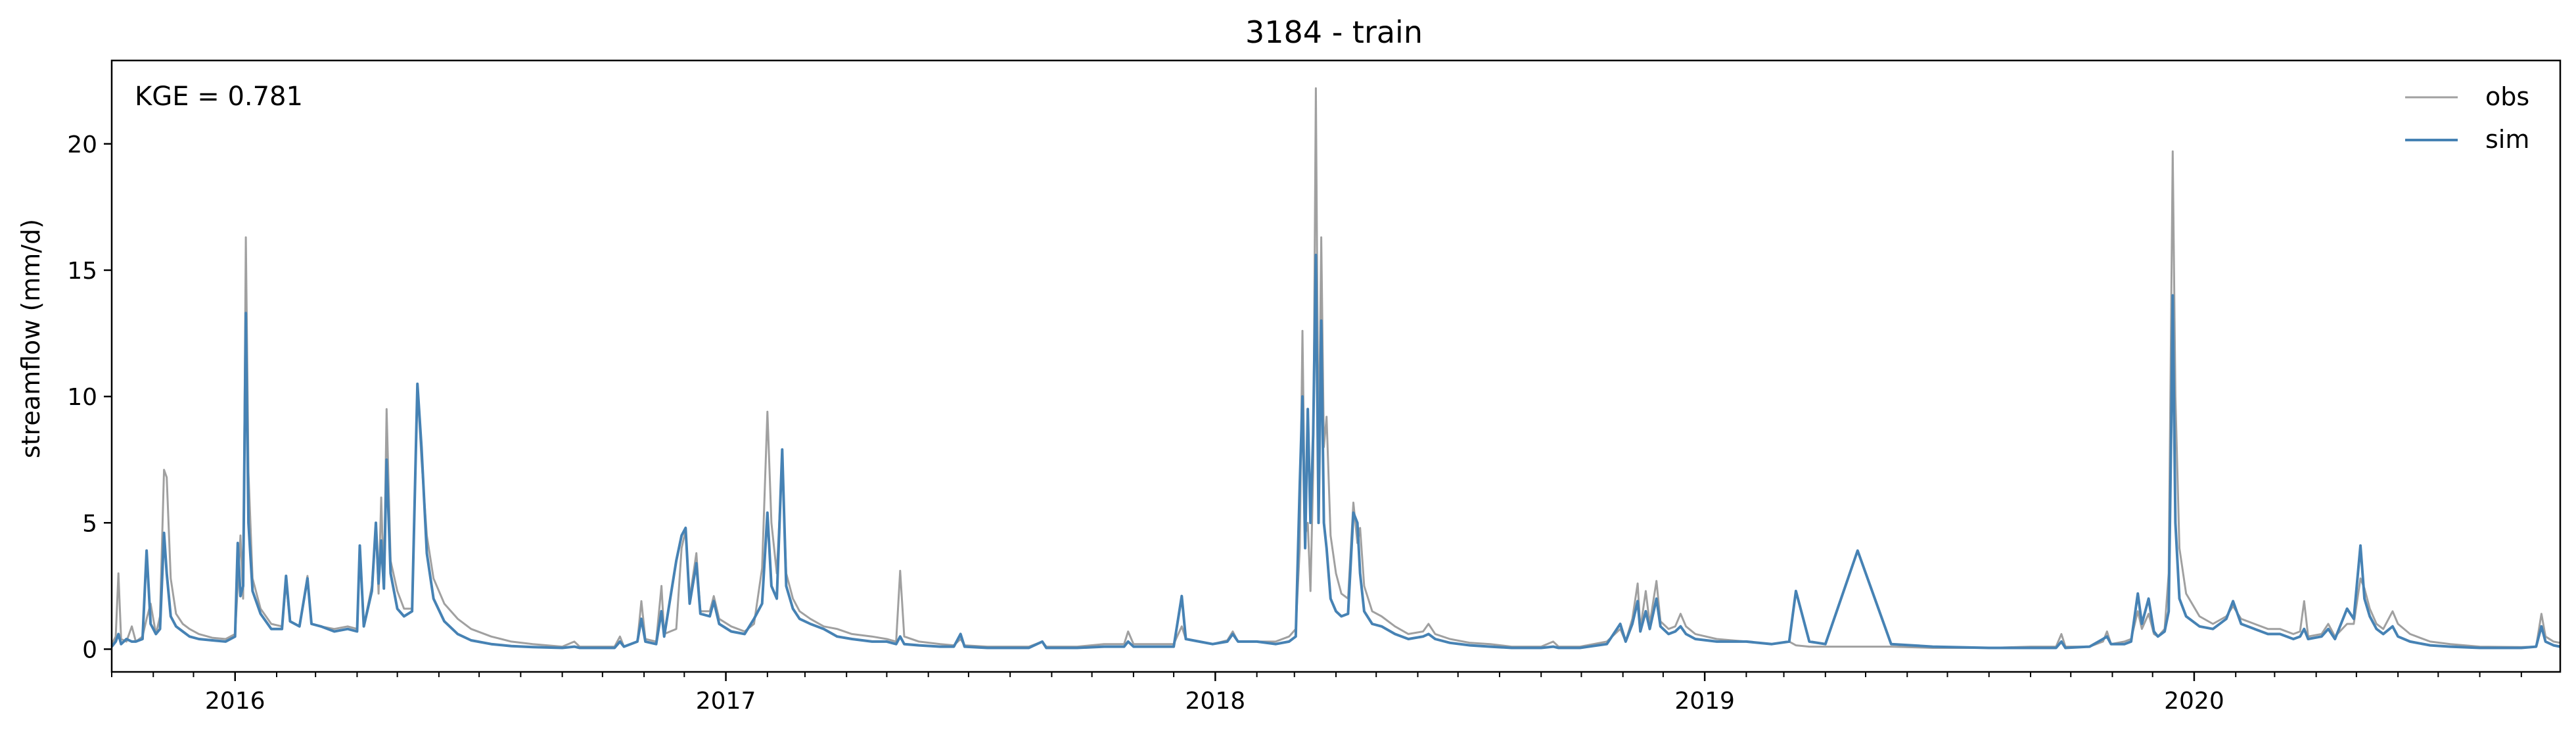  Describe the element at coordinates (2194, 702) in the screenshot. I see `x-tick-label: 2020` at that location.